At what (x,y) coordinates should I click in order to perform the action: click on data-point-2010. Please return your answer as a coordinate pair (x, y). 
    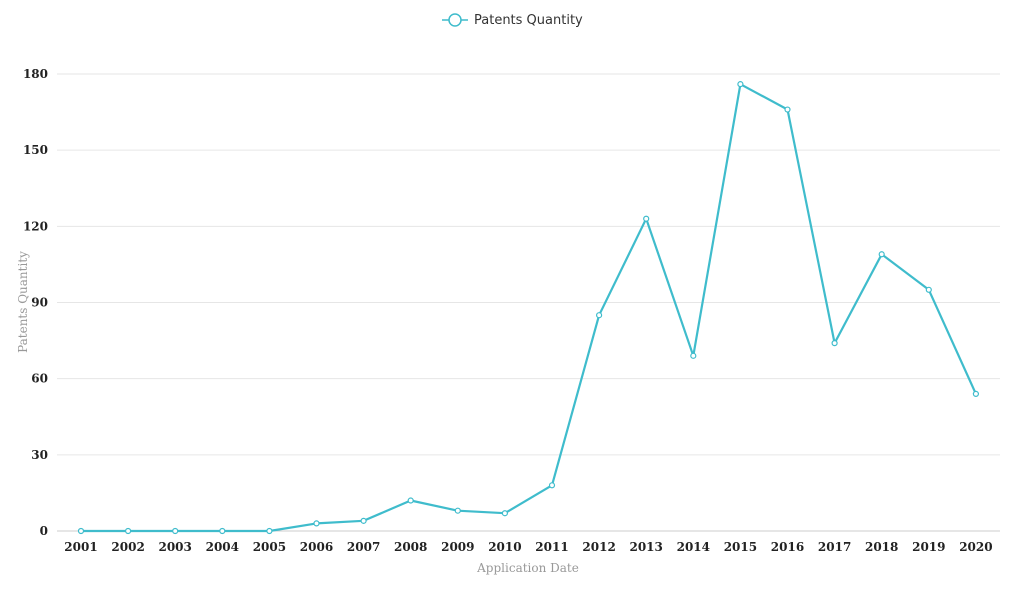
    Looking at the image, I should click on (504, 513).